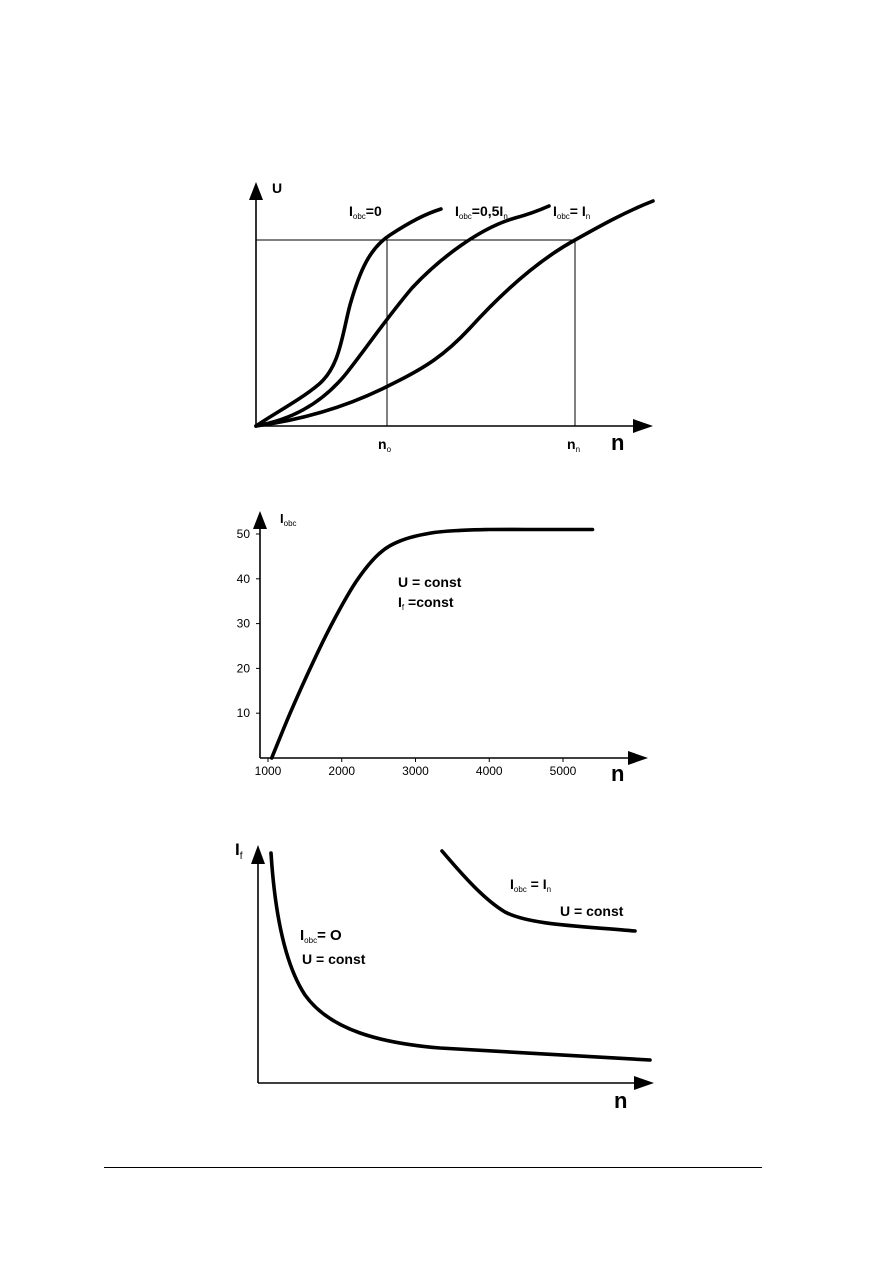 The height and width of the screenshot is (1263, 893). What do you see at coordinates (256, 191) in the screenshot?
I see `chart-1-y-axis-arrow` at bounding box center [256, 191].